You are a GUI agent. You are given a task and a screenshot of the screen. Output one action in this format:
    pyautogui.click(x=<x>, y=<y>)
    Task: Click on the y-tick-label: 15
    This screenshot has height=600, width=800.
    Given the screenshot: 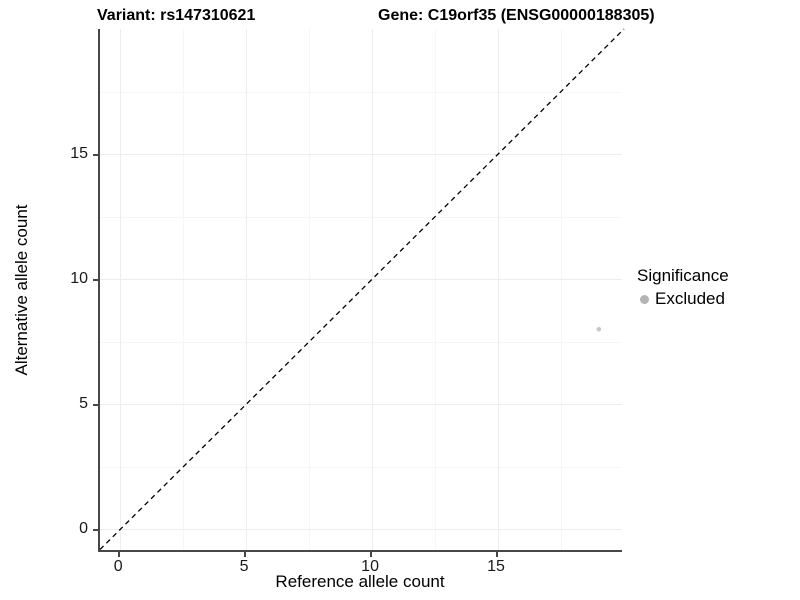 What is the action you would take?
    pyautogui.click(x=79, y=154)
    